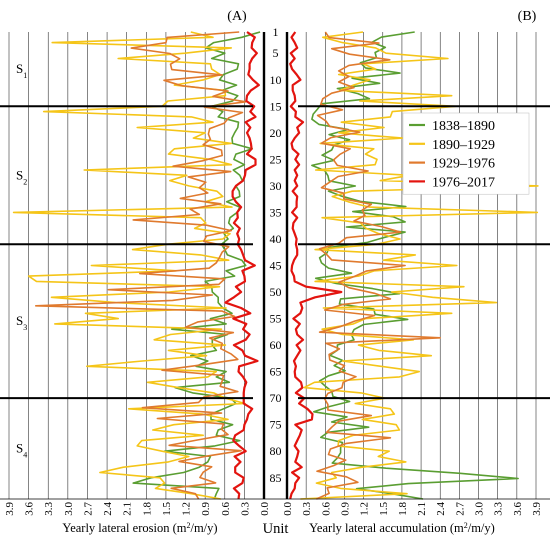  What do you see at coordinates (463, 145) in the screenshot?
I see `legend-label: 1890–1929` at bounding box center [463, 145].